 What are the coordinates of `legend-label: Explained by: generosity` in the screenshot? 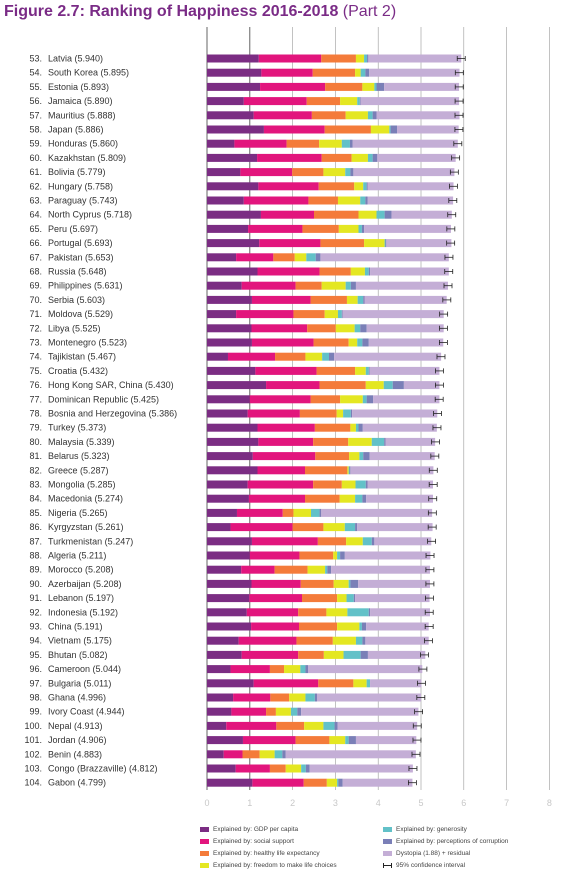 It's located at (431, 829).